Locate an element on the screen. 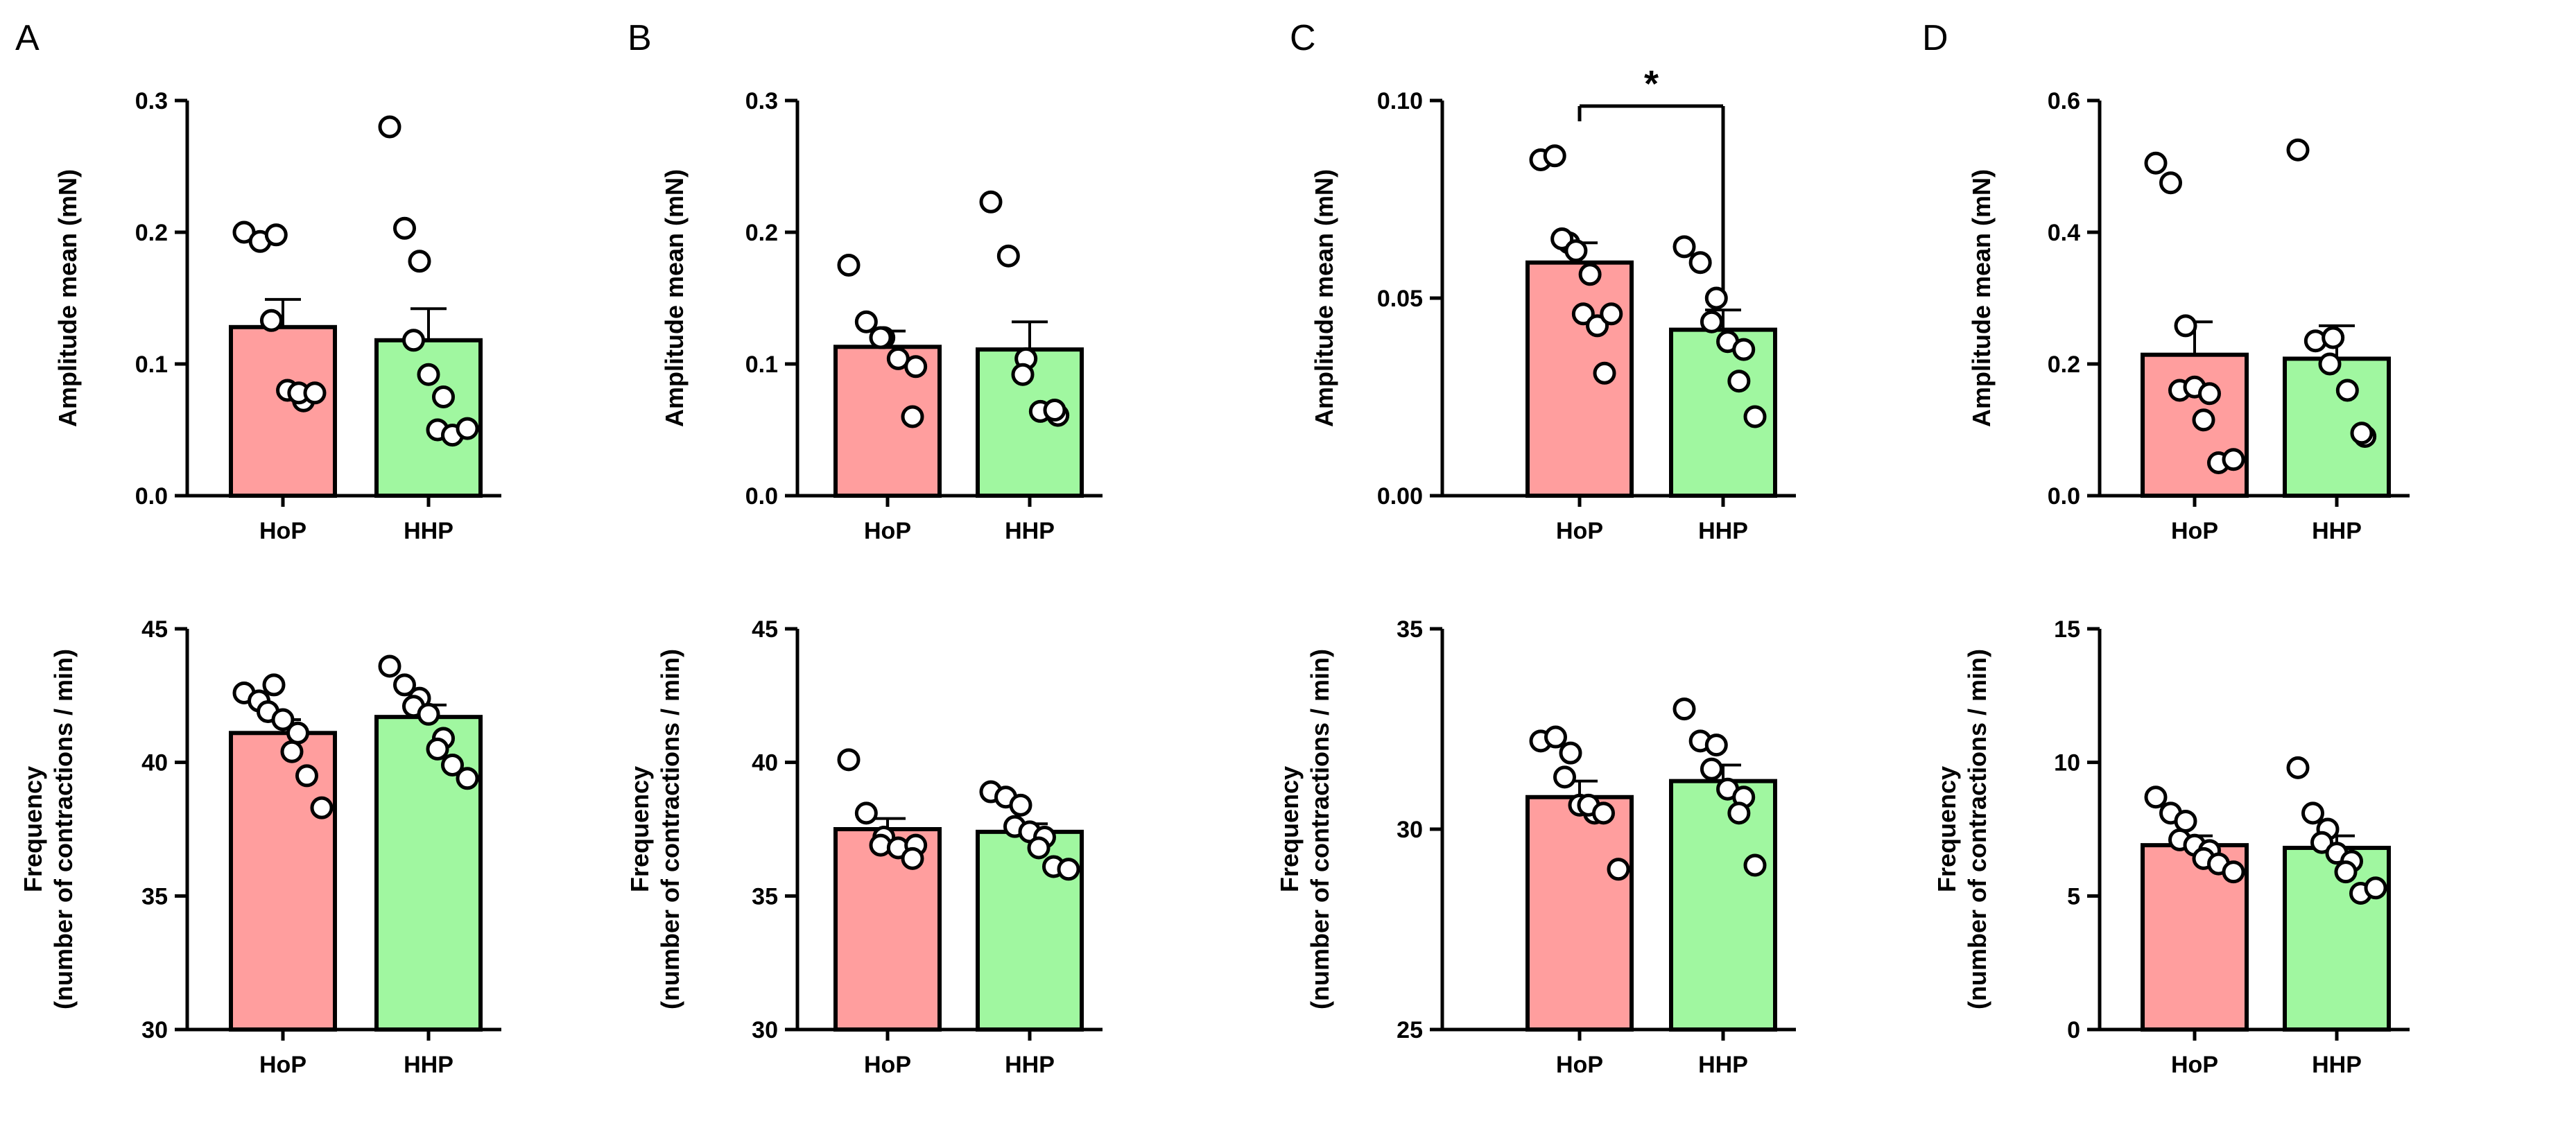 Image resolution: width=2576 pixels, height=1146 pixels. chart-d-bottom-y-label: Frequency(number of contractions / min) is located at coordinates (1962, 829).